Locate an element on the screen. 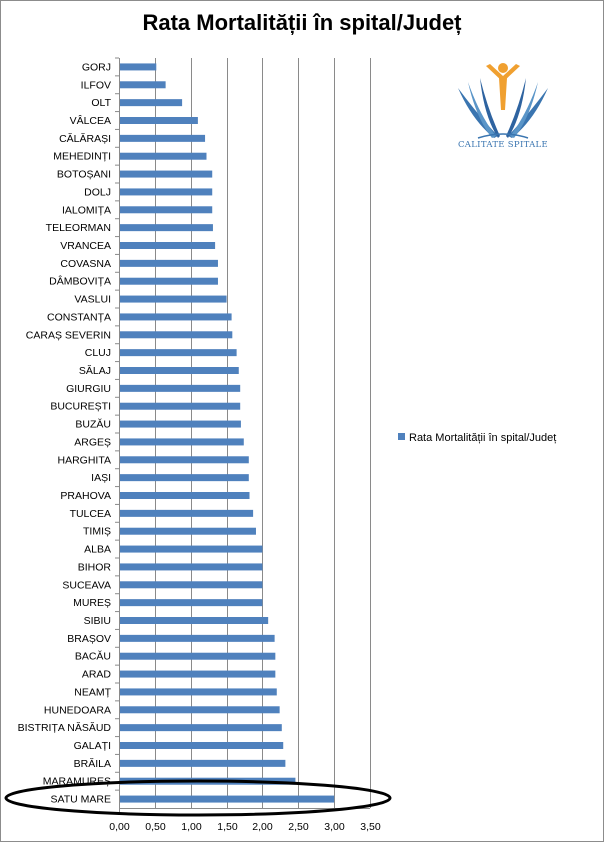 This screenshot has height=842, width=604. category-label: NEAMȚ is located at coordinates (92, 692).